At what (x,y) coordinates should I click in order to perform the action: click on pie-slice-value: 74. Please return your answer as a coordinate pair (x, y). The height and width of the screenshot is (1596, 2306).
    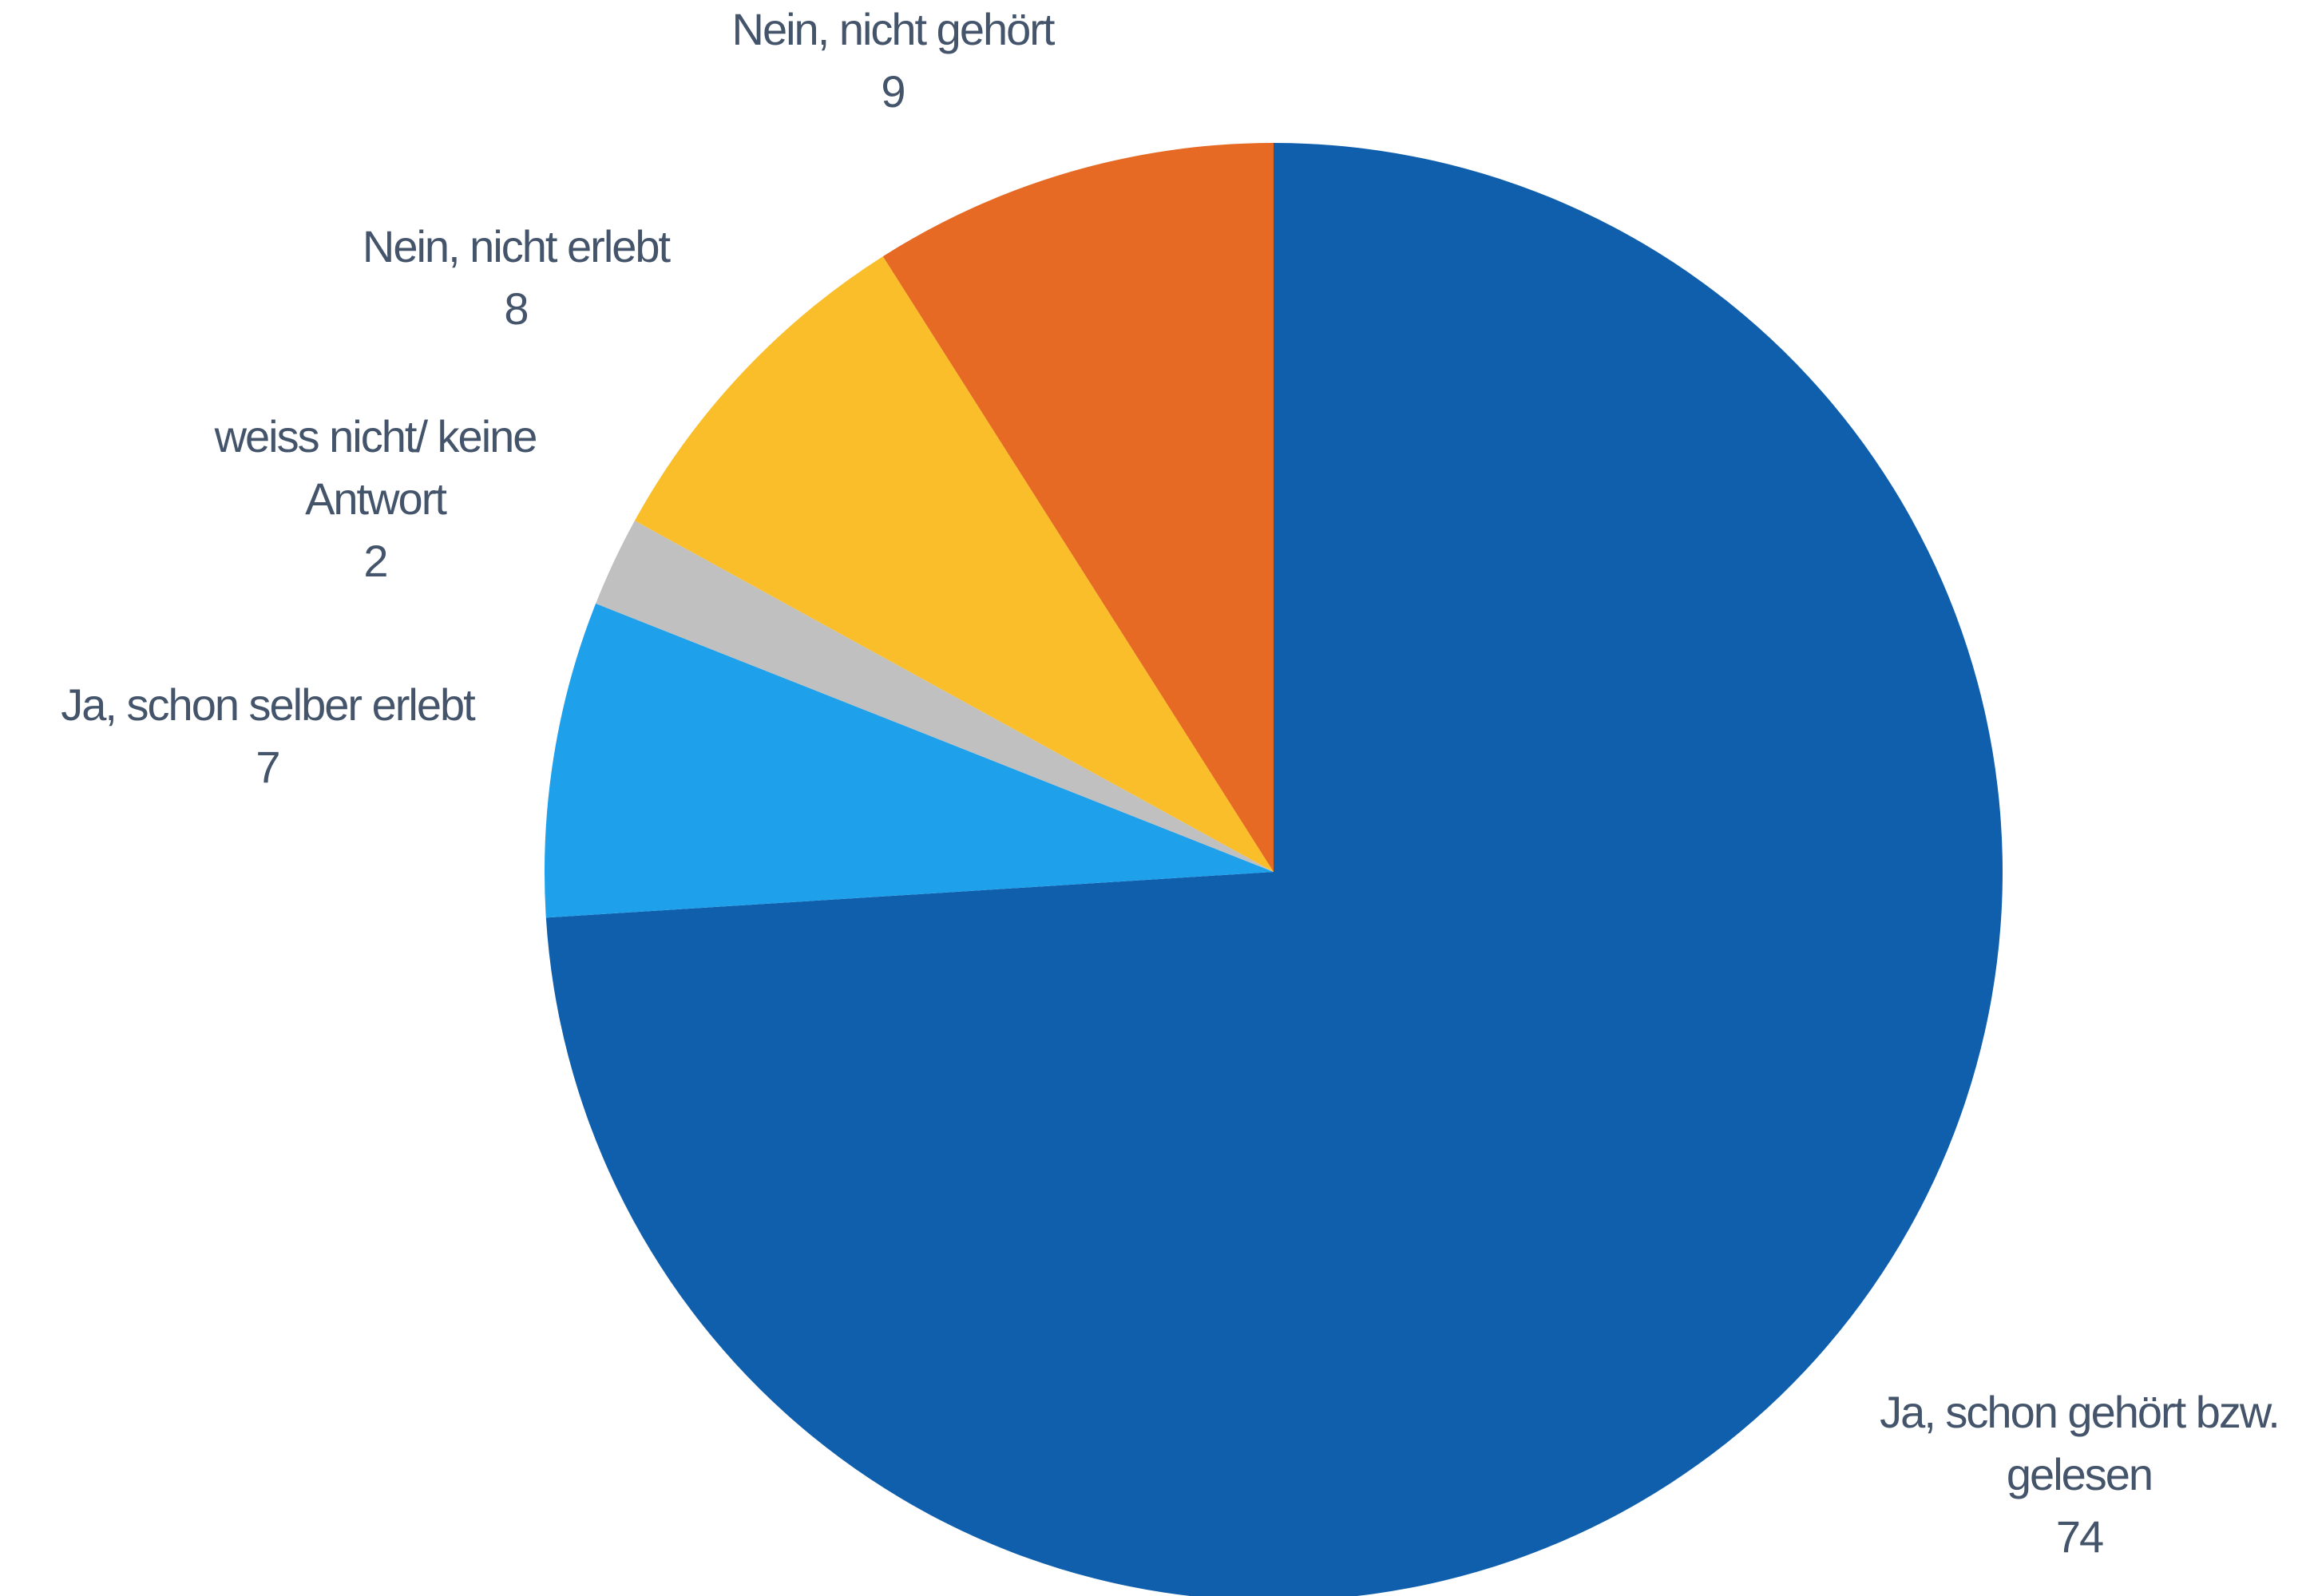
    Looking at the image, I should click on (2079, 1536).